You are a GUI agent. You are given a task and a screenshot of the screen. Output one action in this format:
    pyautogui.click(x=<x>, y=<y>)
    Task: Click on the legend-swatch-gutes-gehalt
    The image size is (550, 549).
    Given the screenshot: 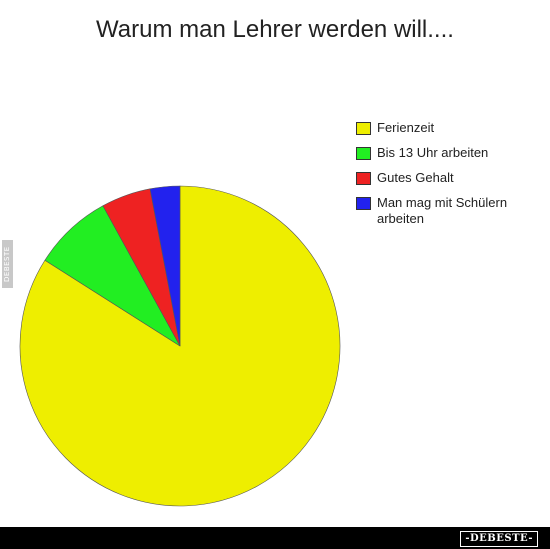 What is the action you would take?
    pyautogui.click(x=363, y=178)
    